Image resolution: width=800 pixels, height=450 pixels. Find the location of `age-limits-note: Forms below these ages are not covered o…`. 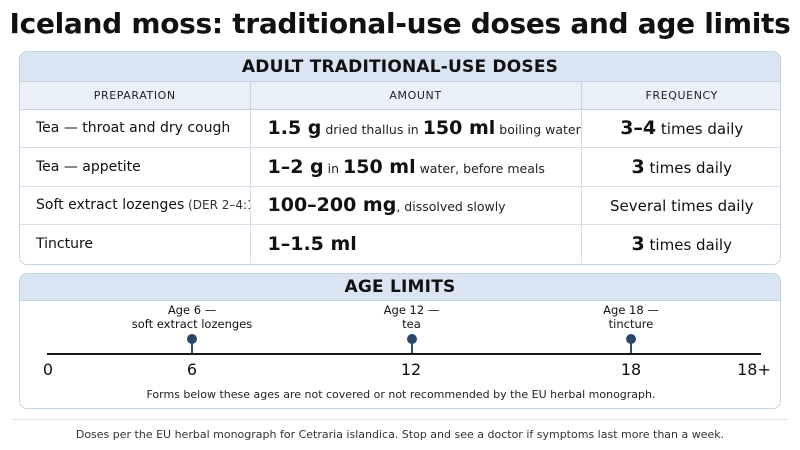

age-limits-note: Forms below these ages are not covered o… is located at coordinates (401, 394).